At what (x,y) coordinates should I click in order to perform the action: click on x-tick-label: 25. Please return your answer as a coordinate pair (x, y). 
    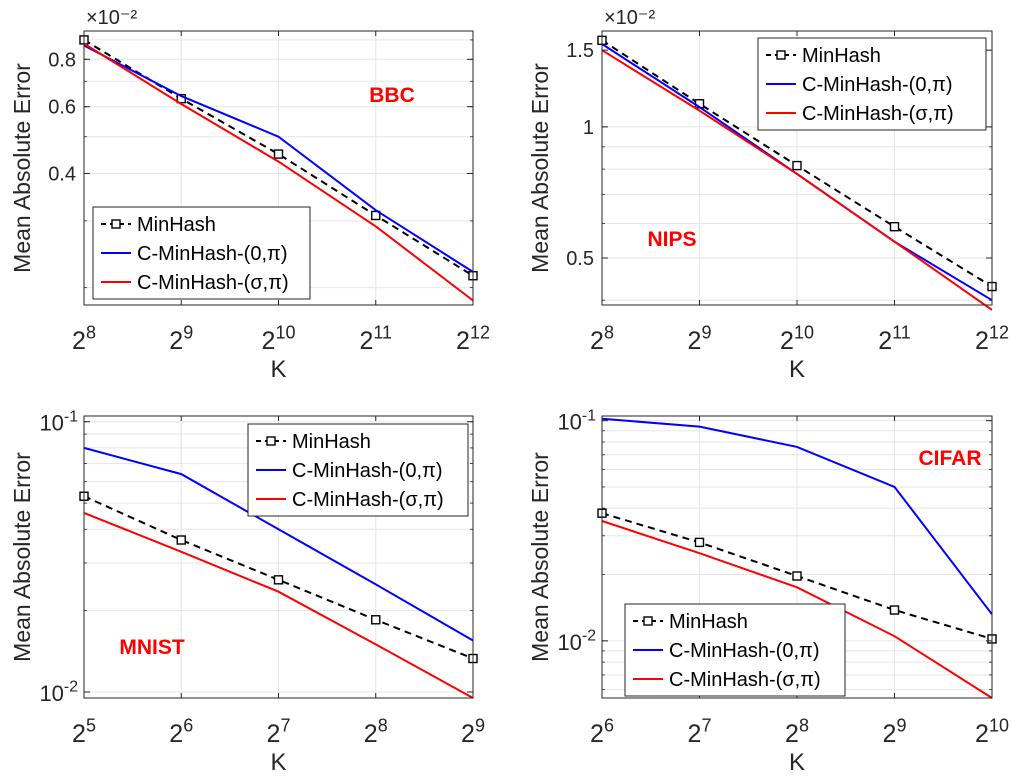
    Looking at the image, I should click on (84, 732).